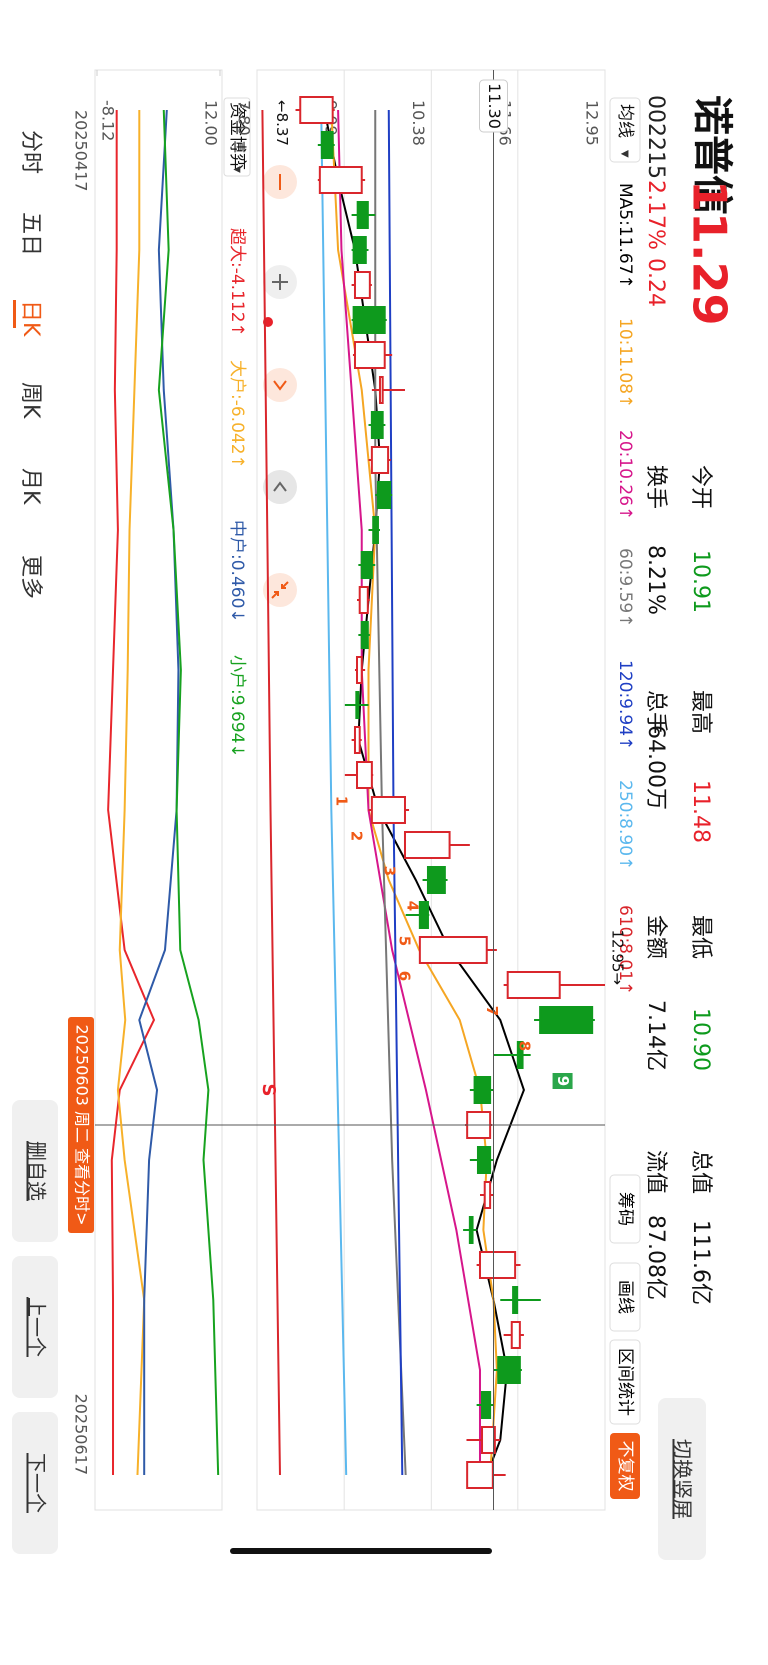  Describe the element at coordinates (700, 937) in the screenshot. I see `stat-label: 最低` at that location.